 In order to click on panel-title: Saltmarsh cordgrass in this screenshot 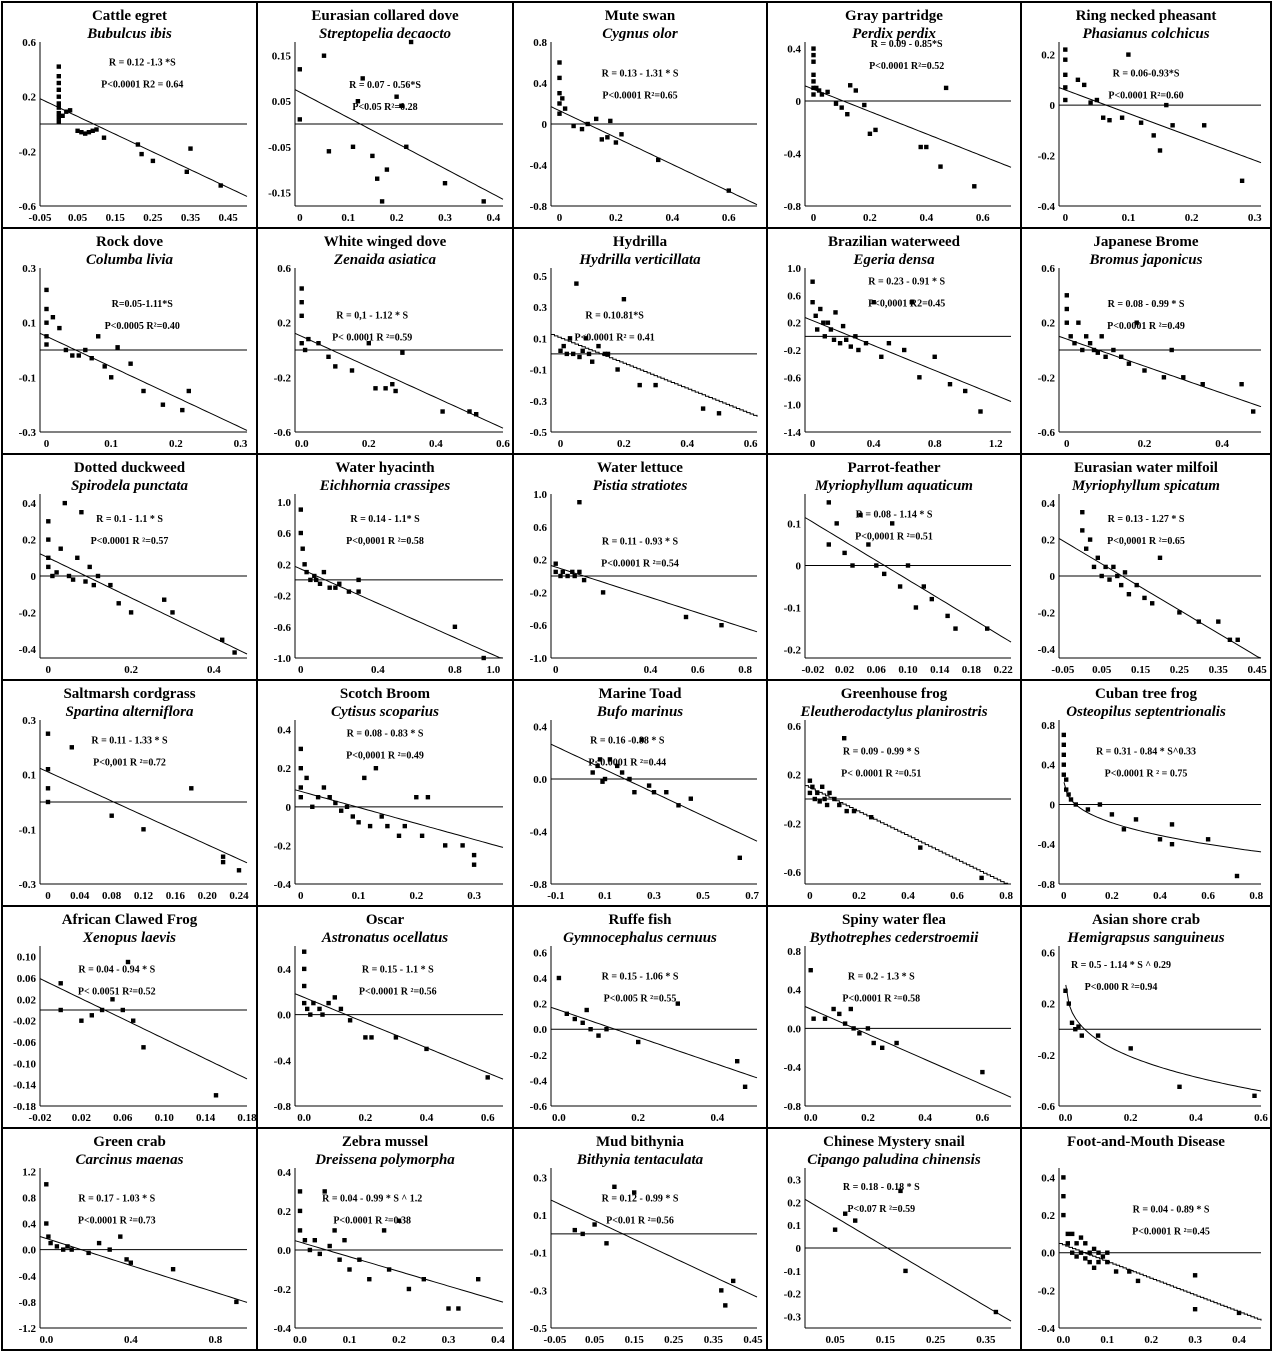, I will do `click(129, 694)`.